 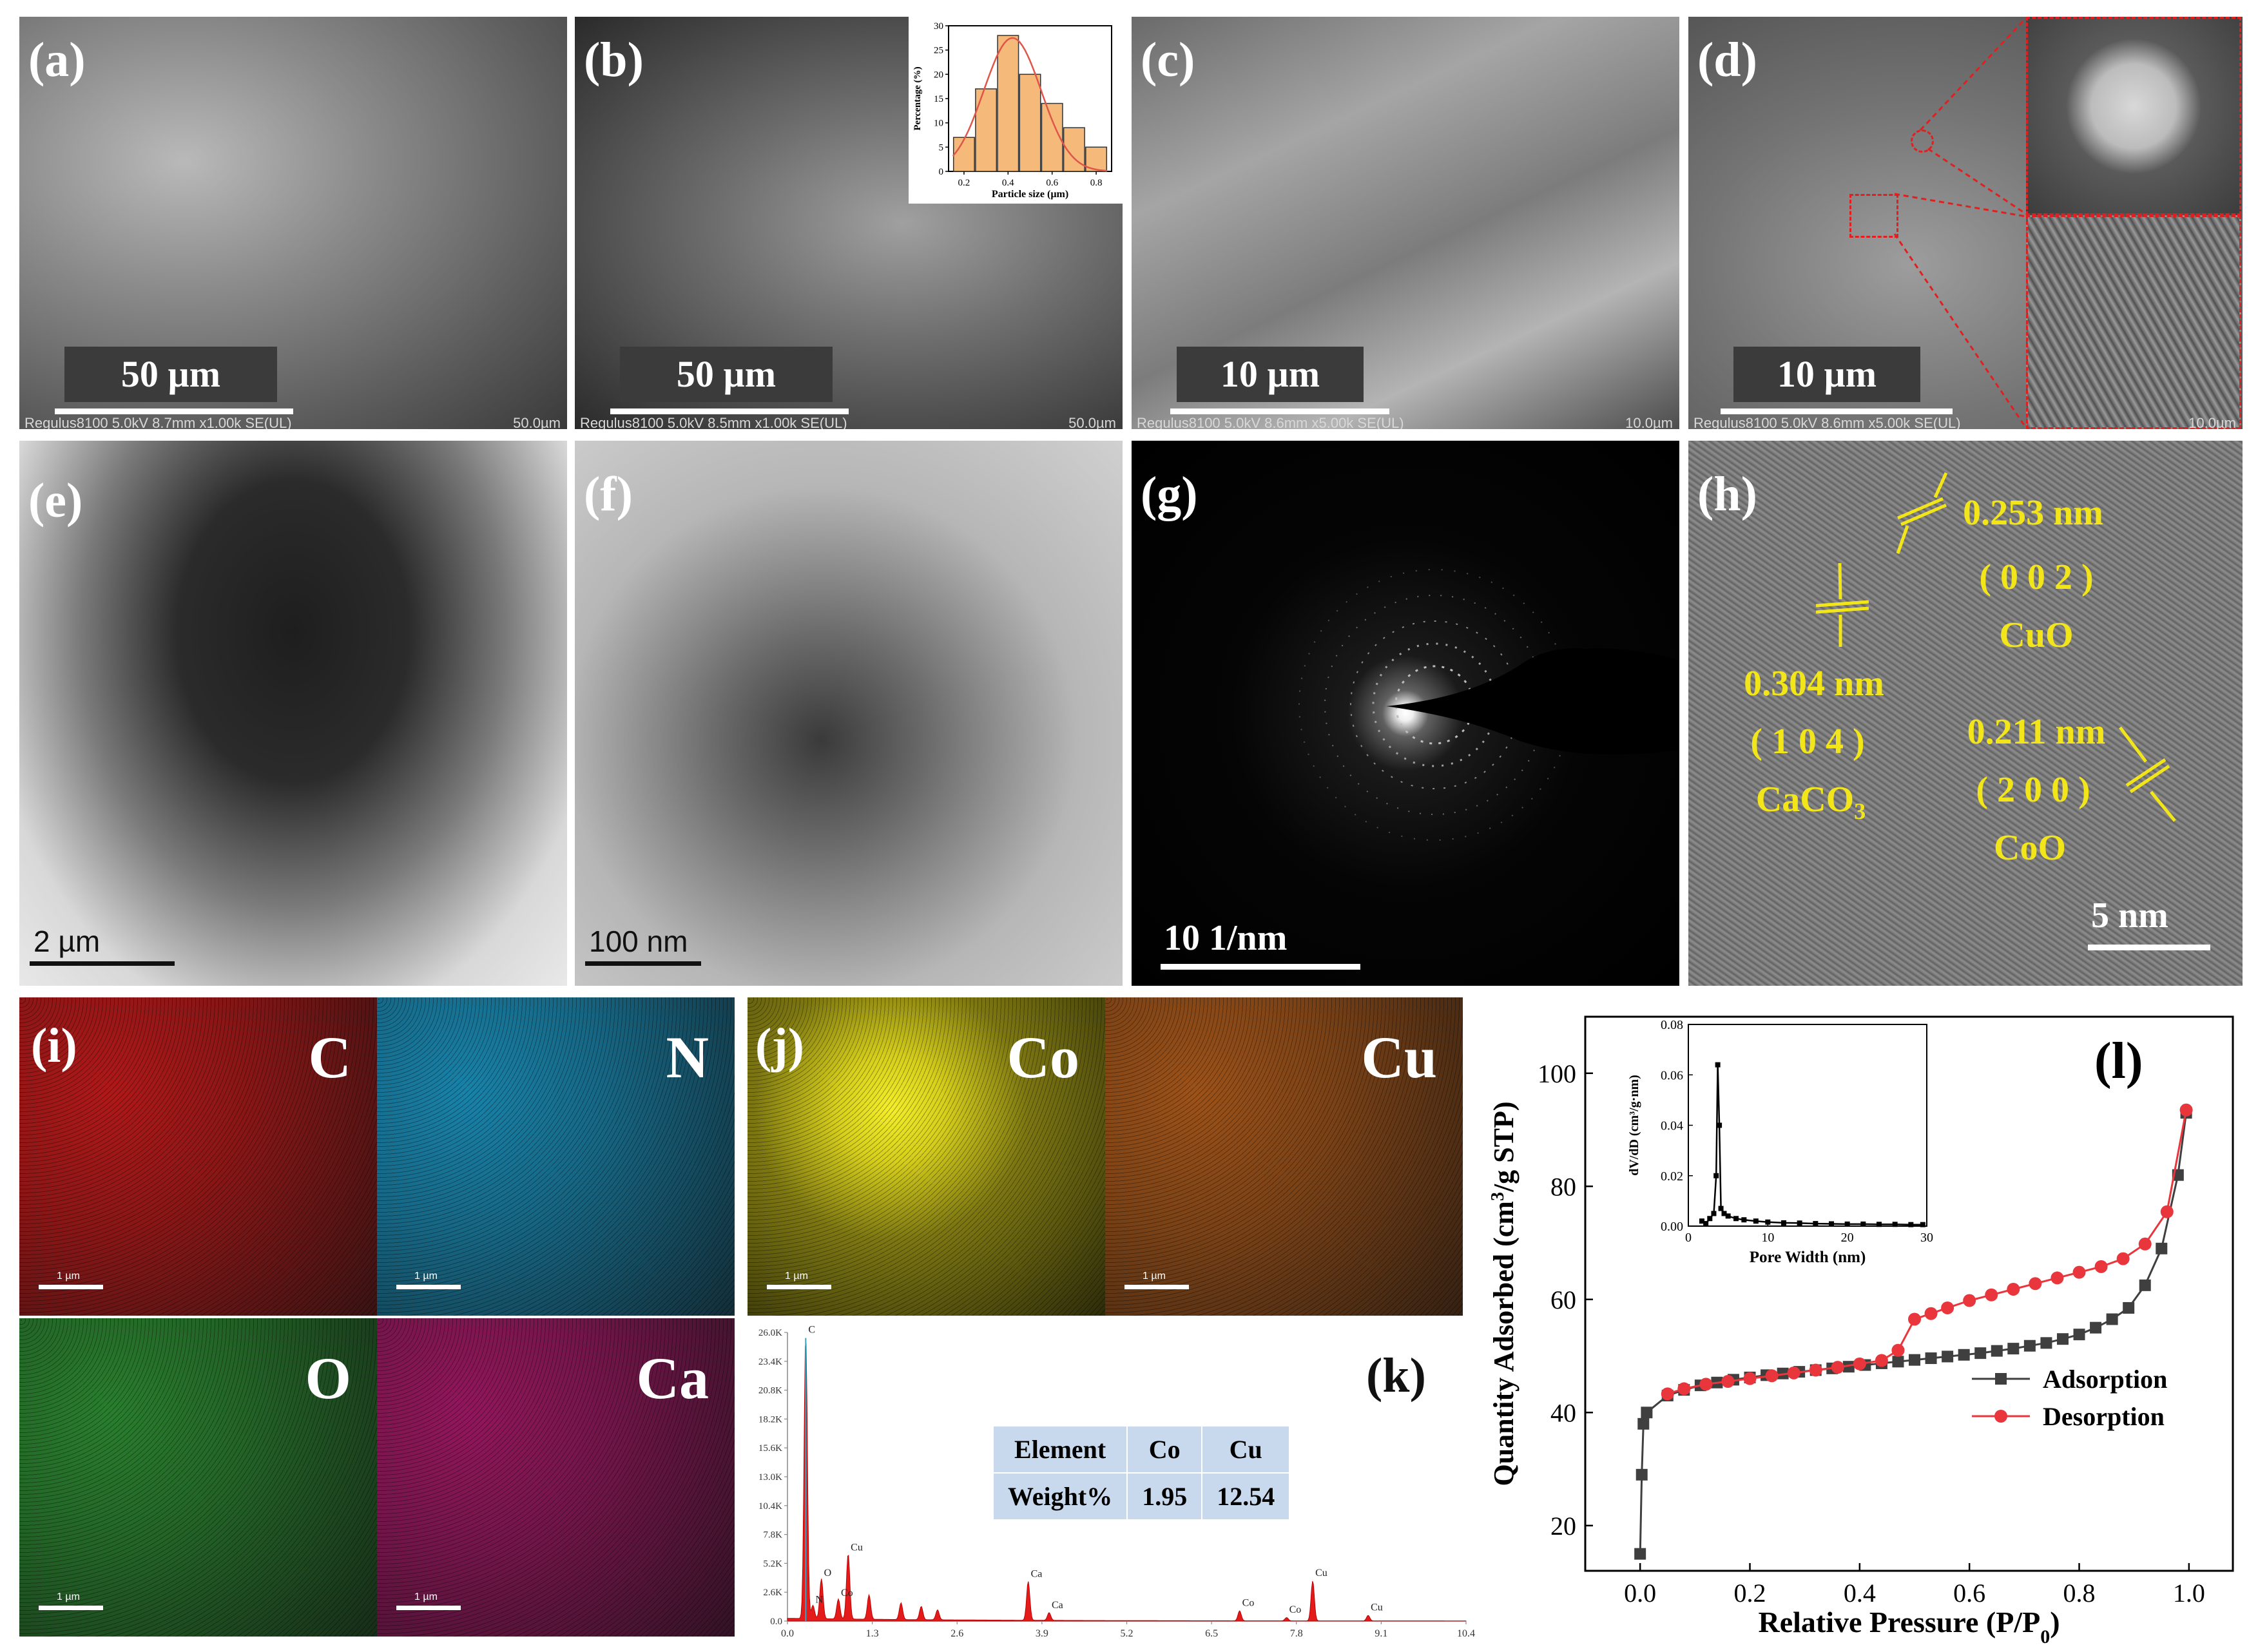 I want to click on table-header-cell: Co, so click(x=1164, y=1449).